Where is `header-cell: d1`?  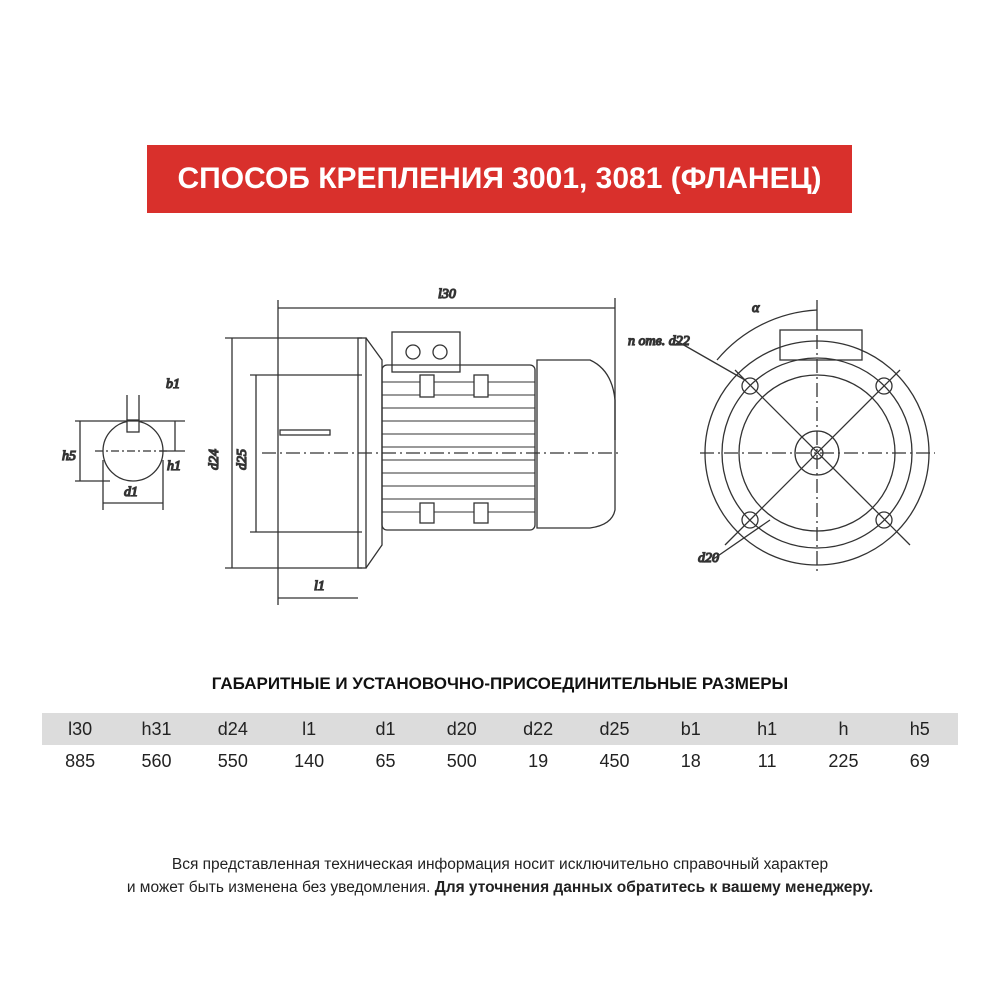
header-cell: d1 is located at coordinates (385, 728).